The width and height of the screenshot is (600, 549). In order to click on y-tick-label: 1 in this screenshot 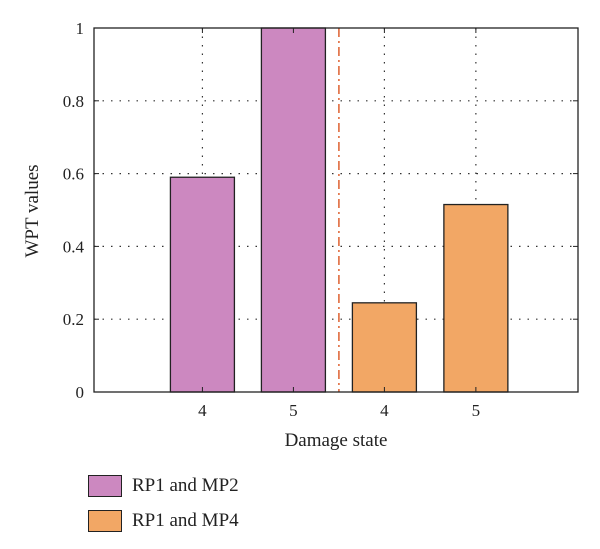, I will do `click(80, 28)`.